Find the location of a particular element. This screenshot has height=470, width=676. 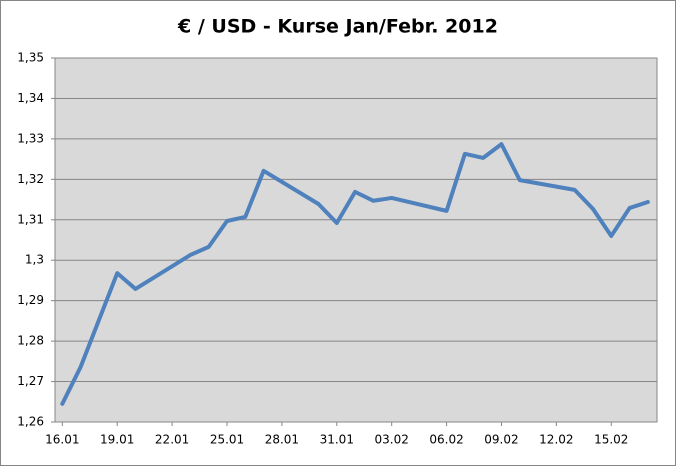

x-tick-label: 03.02 is located at coordinates (392, 440).